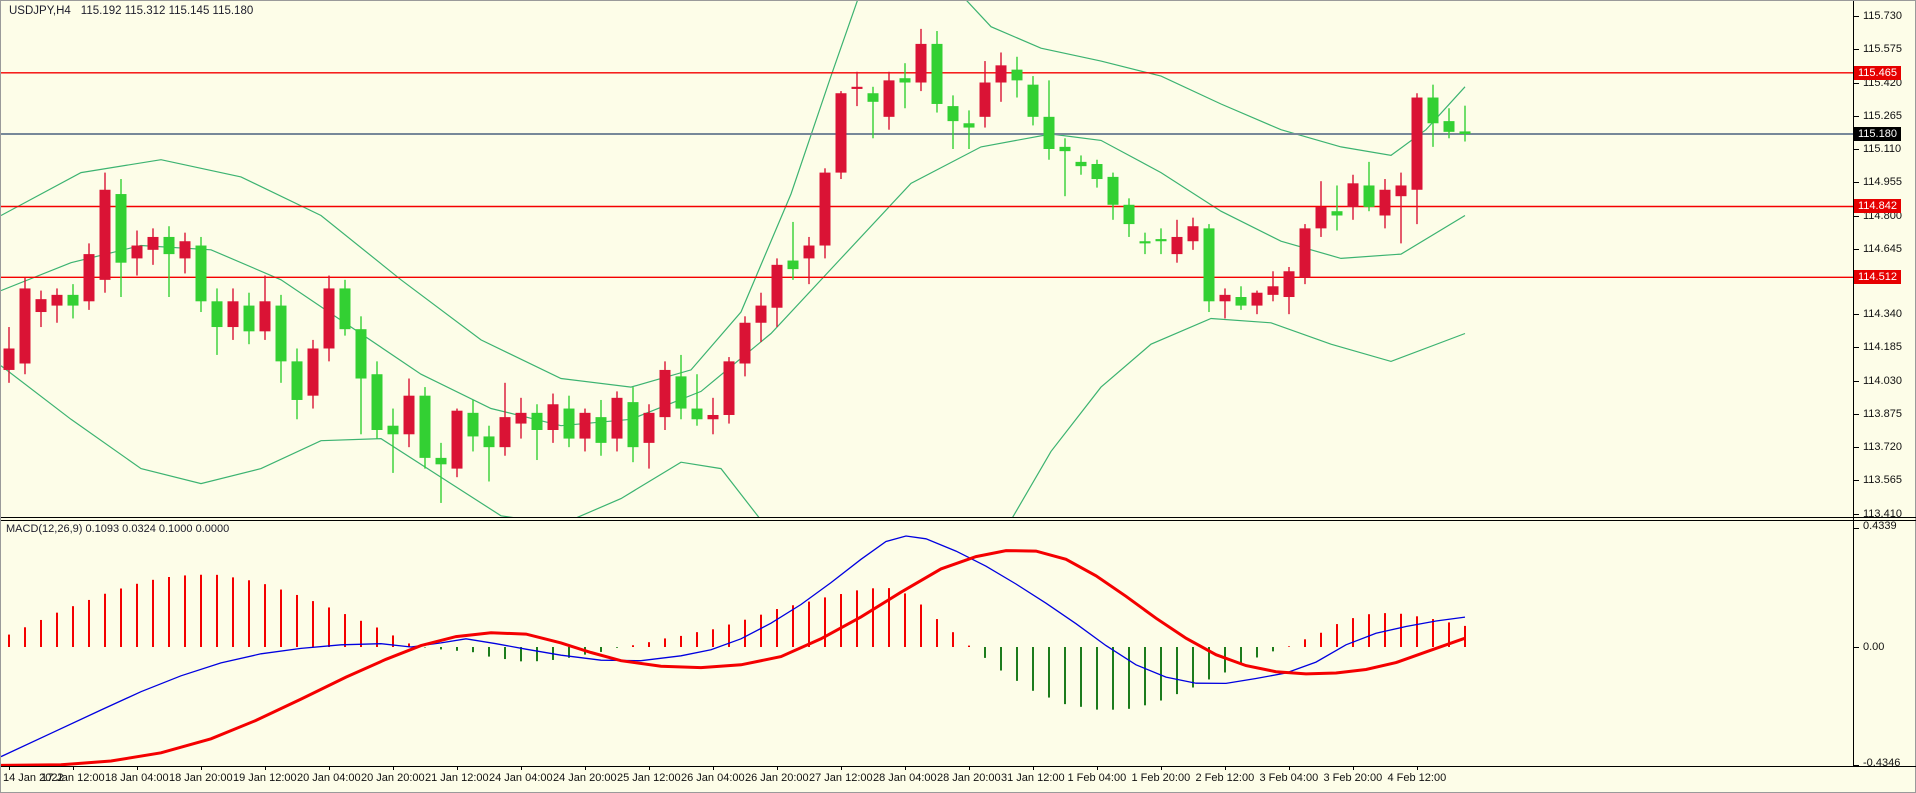 The width and height of the screenshot is (1916, 793). I want to click on panel-separator, so click(958, 517).